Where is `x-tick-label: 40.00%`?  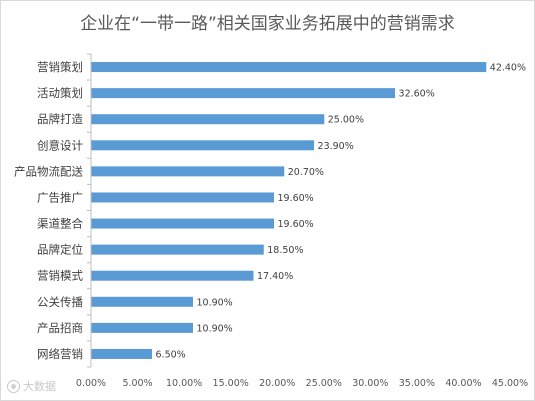 x-tick-label: 40.00% is located at coordinates (463, 383).